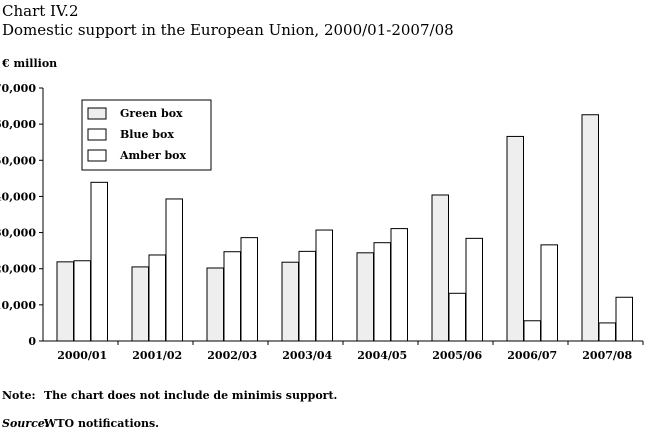 The image size is (647, 435). I want to click on y-tick-label: 30,000, so click(18, 233).